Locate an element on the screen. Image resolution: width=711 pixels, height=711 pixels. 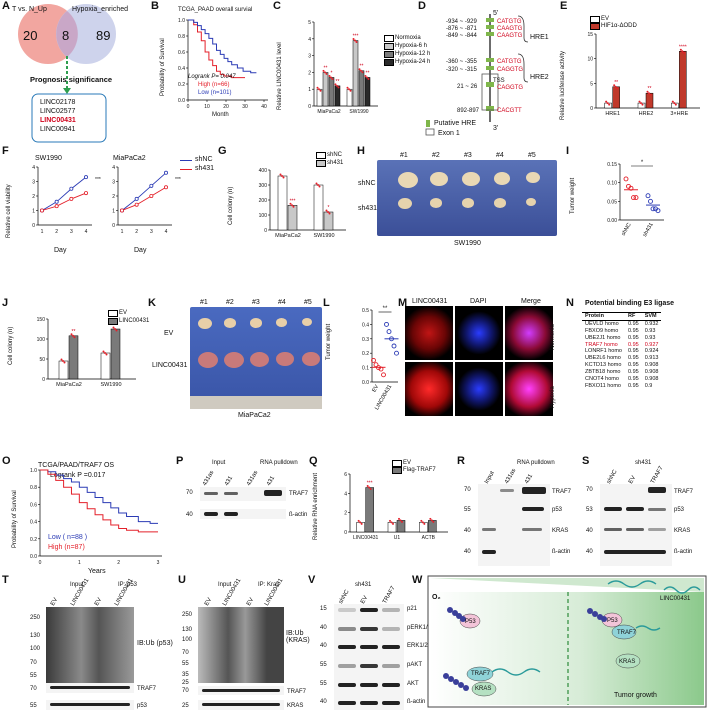
x-tick-label: 20 is located at coordinates (226, 107).